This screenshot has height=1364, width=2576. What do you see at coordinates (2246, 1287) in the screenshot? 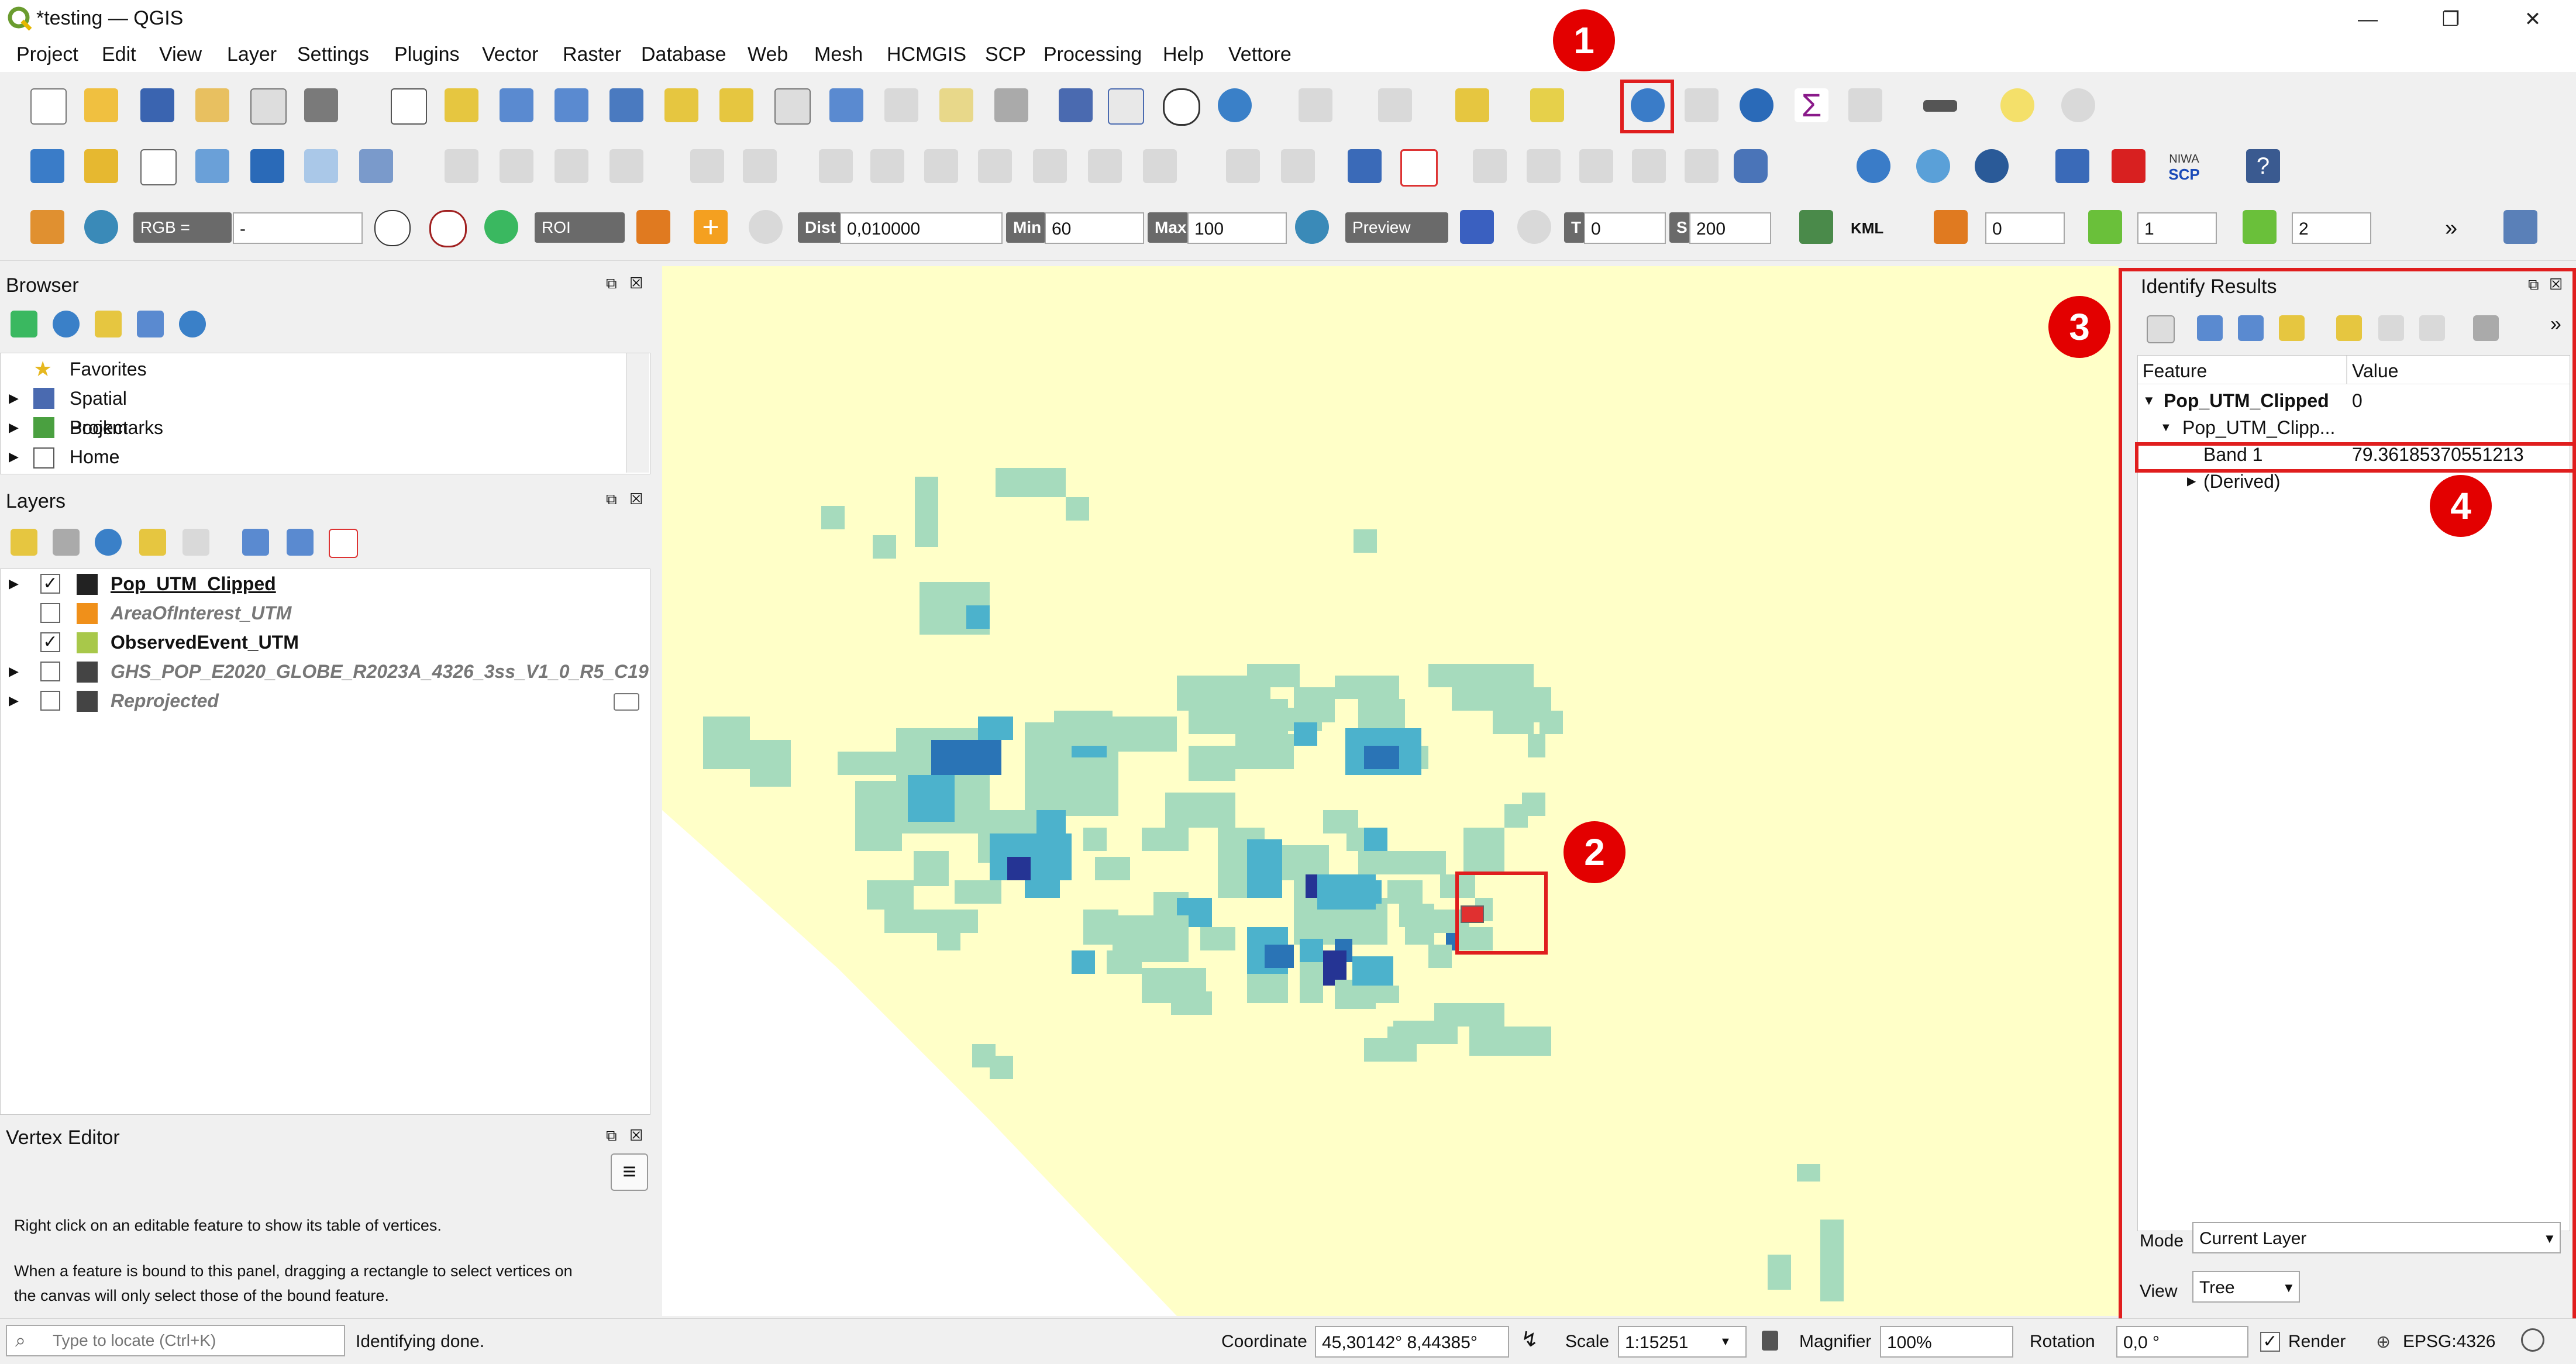
I see `view-select: Tree` at bounding box center [2246, 1287].